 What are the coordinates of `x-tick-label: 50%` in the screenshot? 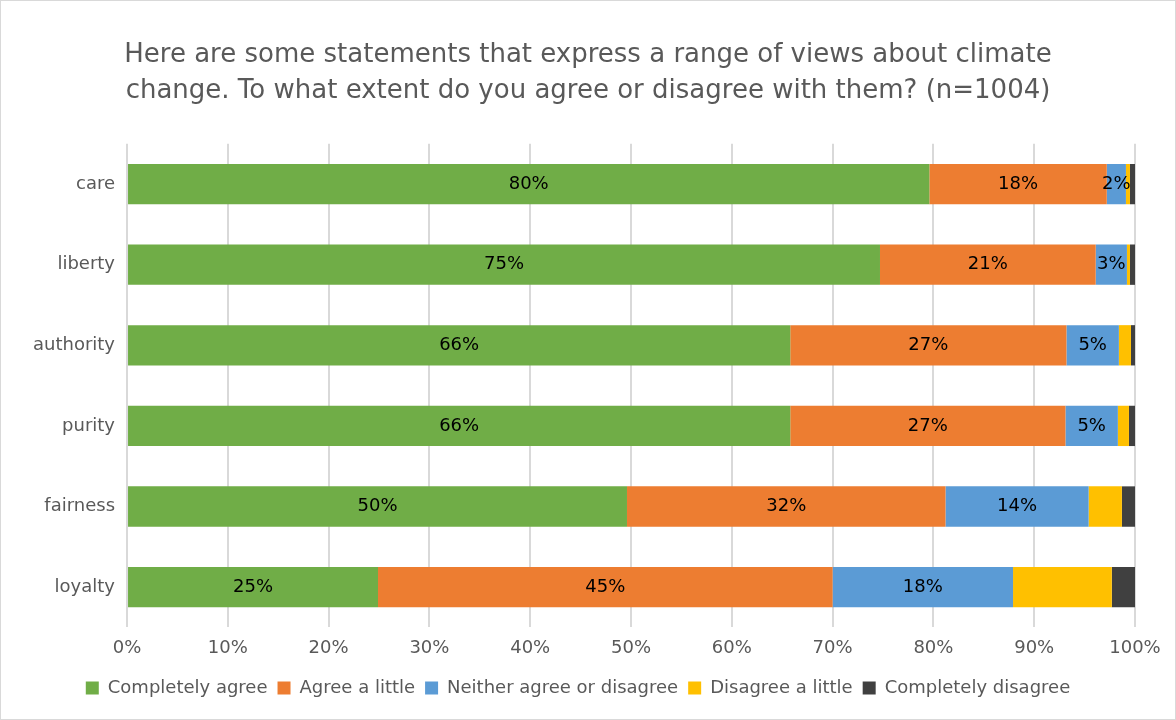 It's located at (631, 646).